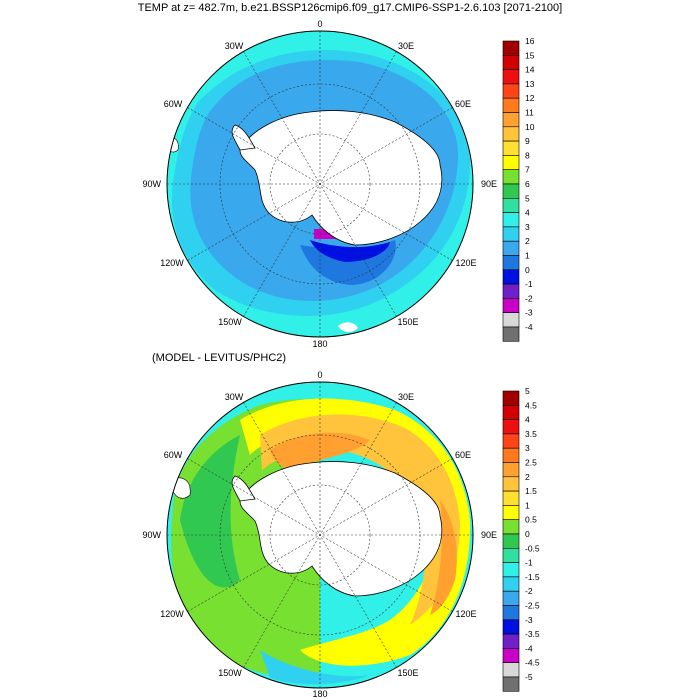 The height and width of the screenshot is (700, 700). Describe the element at coordinates (219, 358) in the screenshot. I see `plot-subtitle: (MODEL - LEVITUS/PHC2)` at that location.